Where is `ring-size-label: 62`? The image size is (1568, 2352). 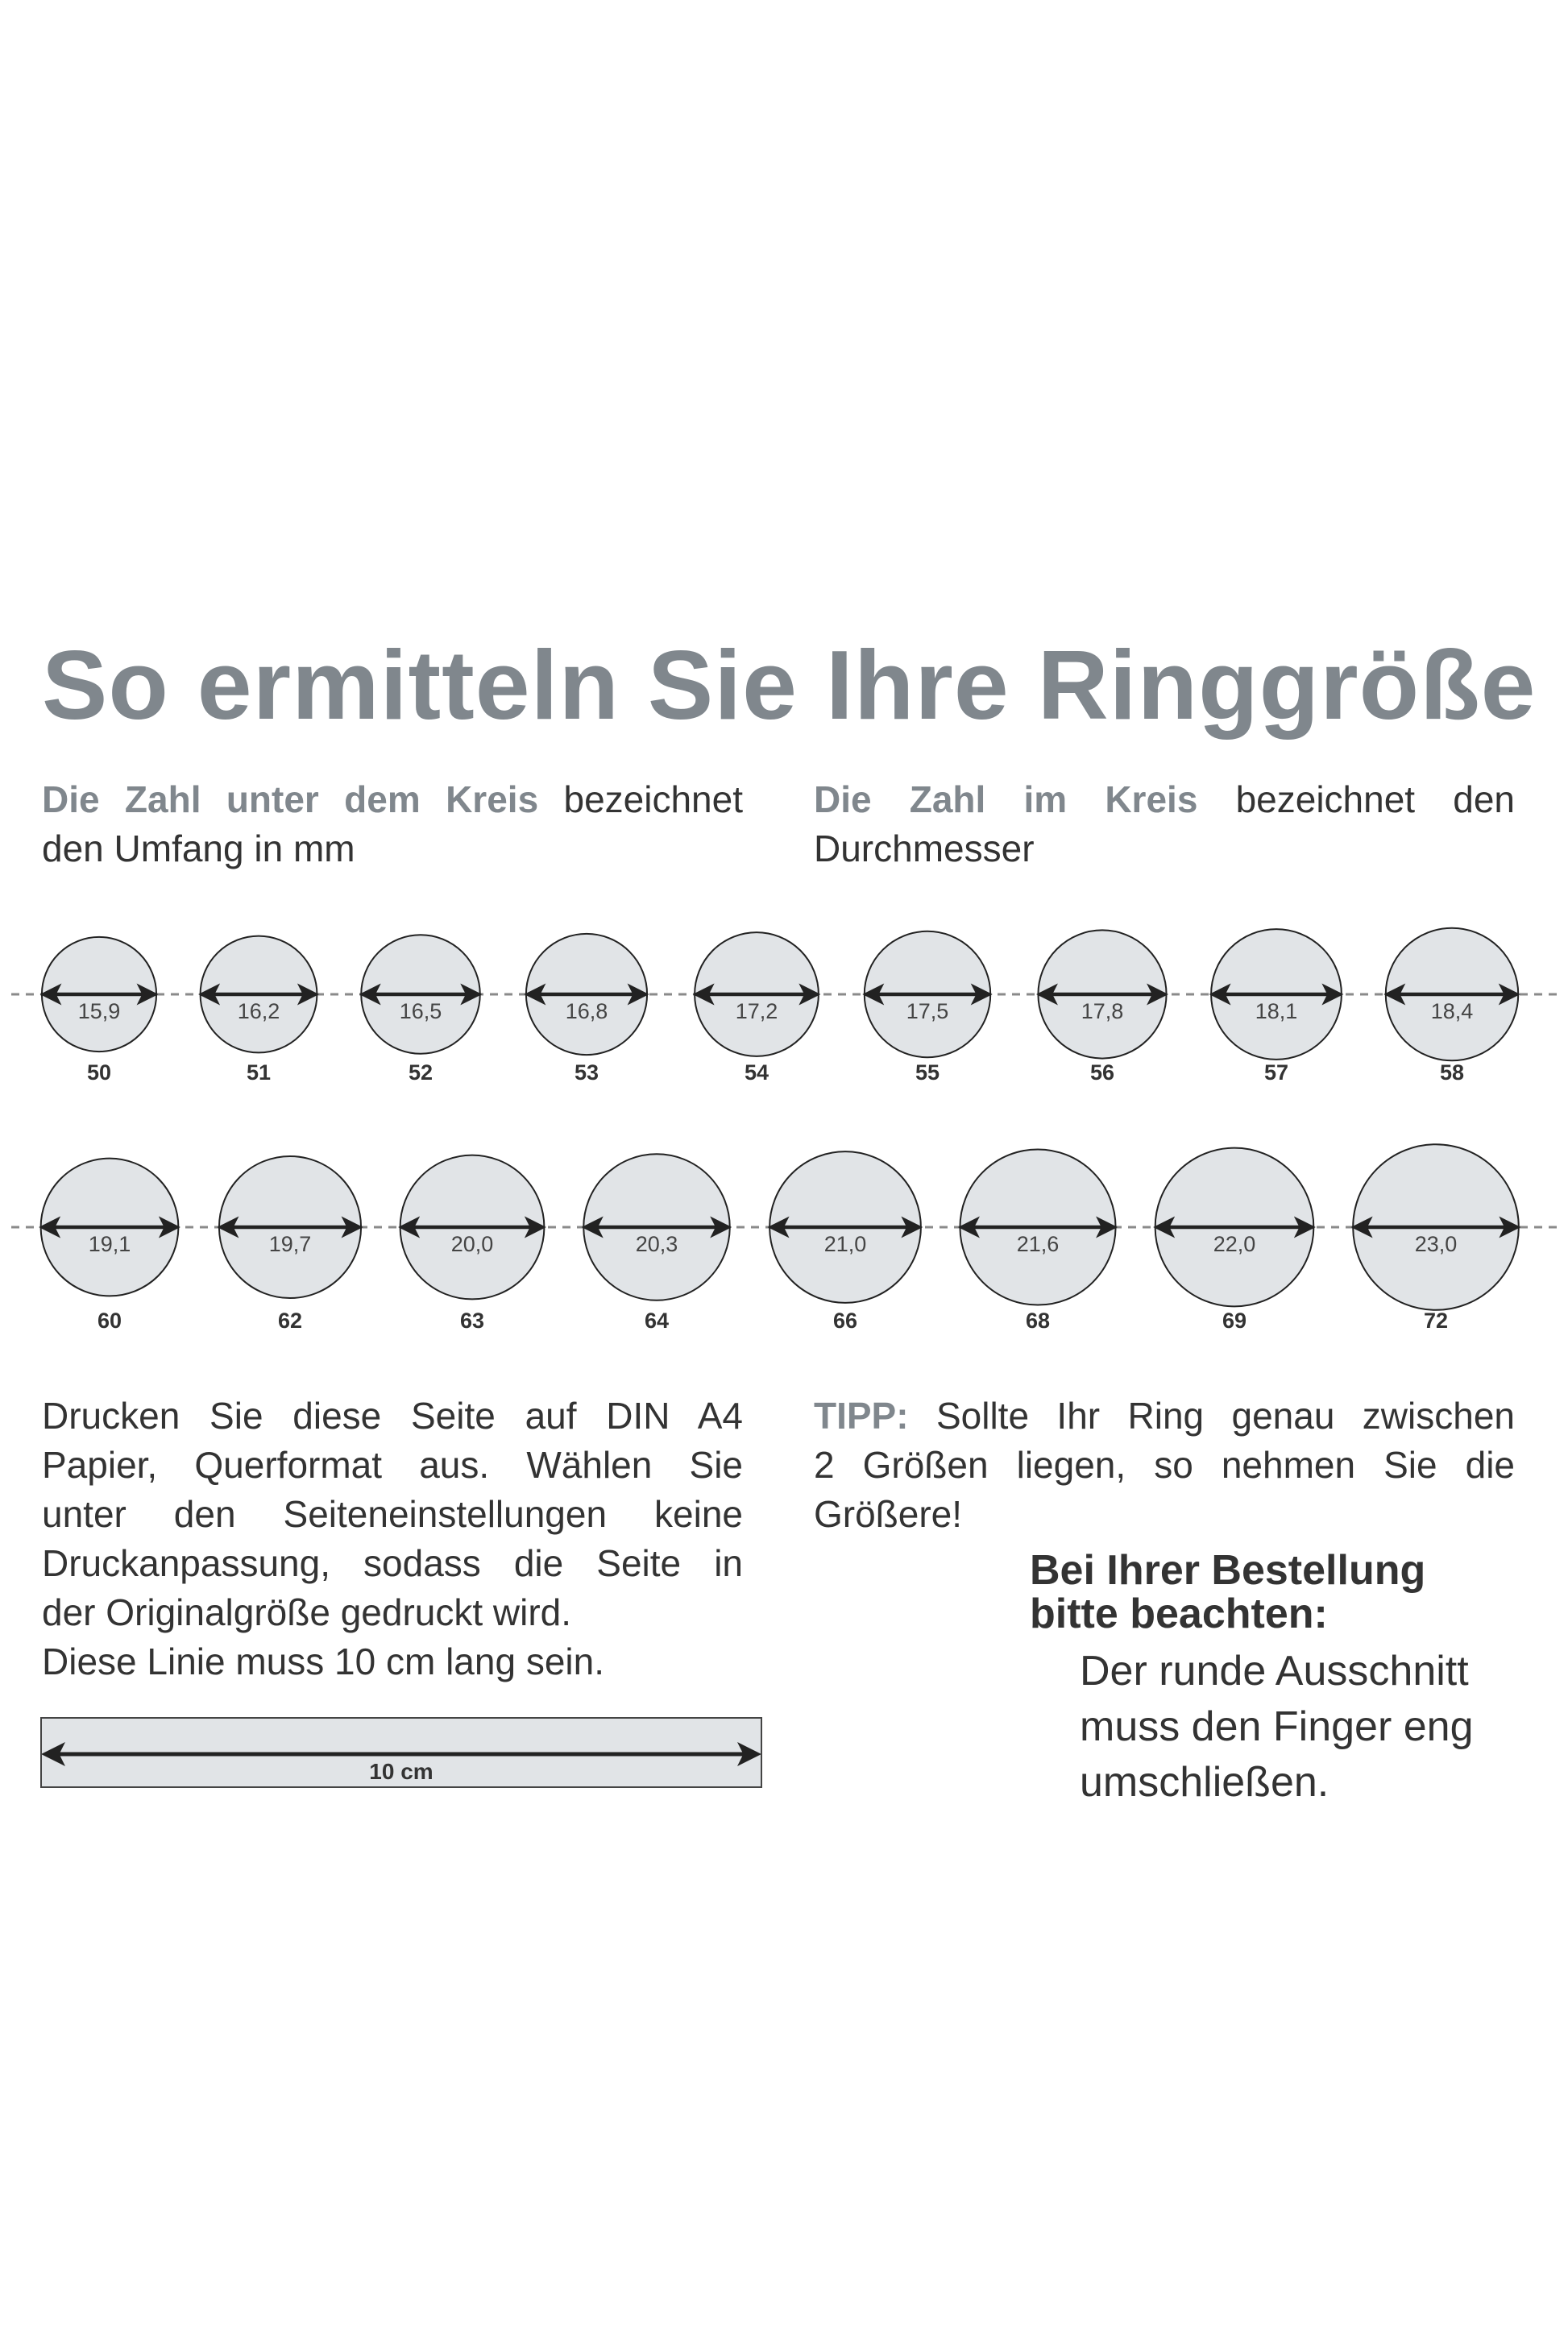
ring-size-label: 62 is located at coordinates (290, 1321).